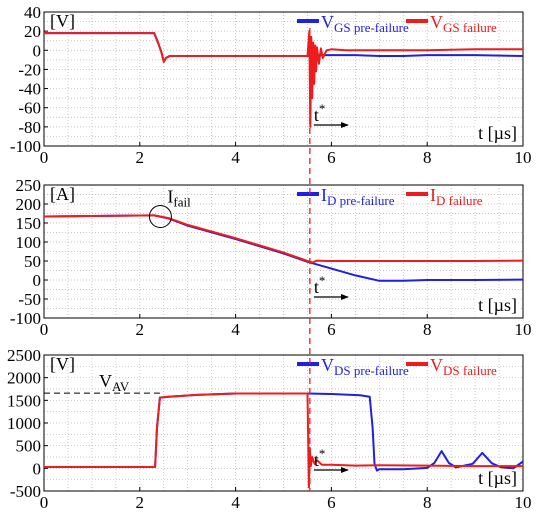 The width and height of the screenshot is (546, 522). Describe the element at coordinates (24, 378) in the screenshot. I see `y-tick-label: 2000` at that location.